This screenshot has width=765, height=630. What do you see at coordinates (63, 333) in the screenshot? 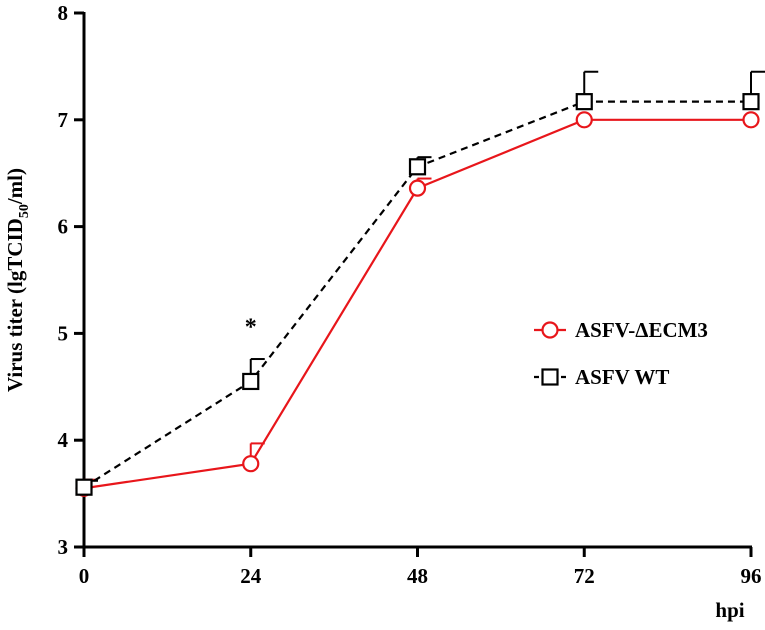
I see `y-tick-label: 5` at bounding box center [63, 333].